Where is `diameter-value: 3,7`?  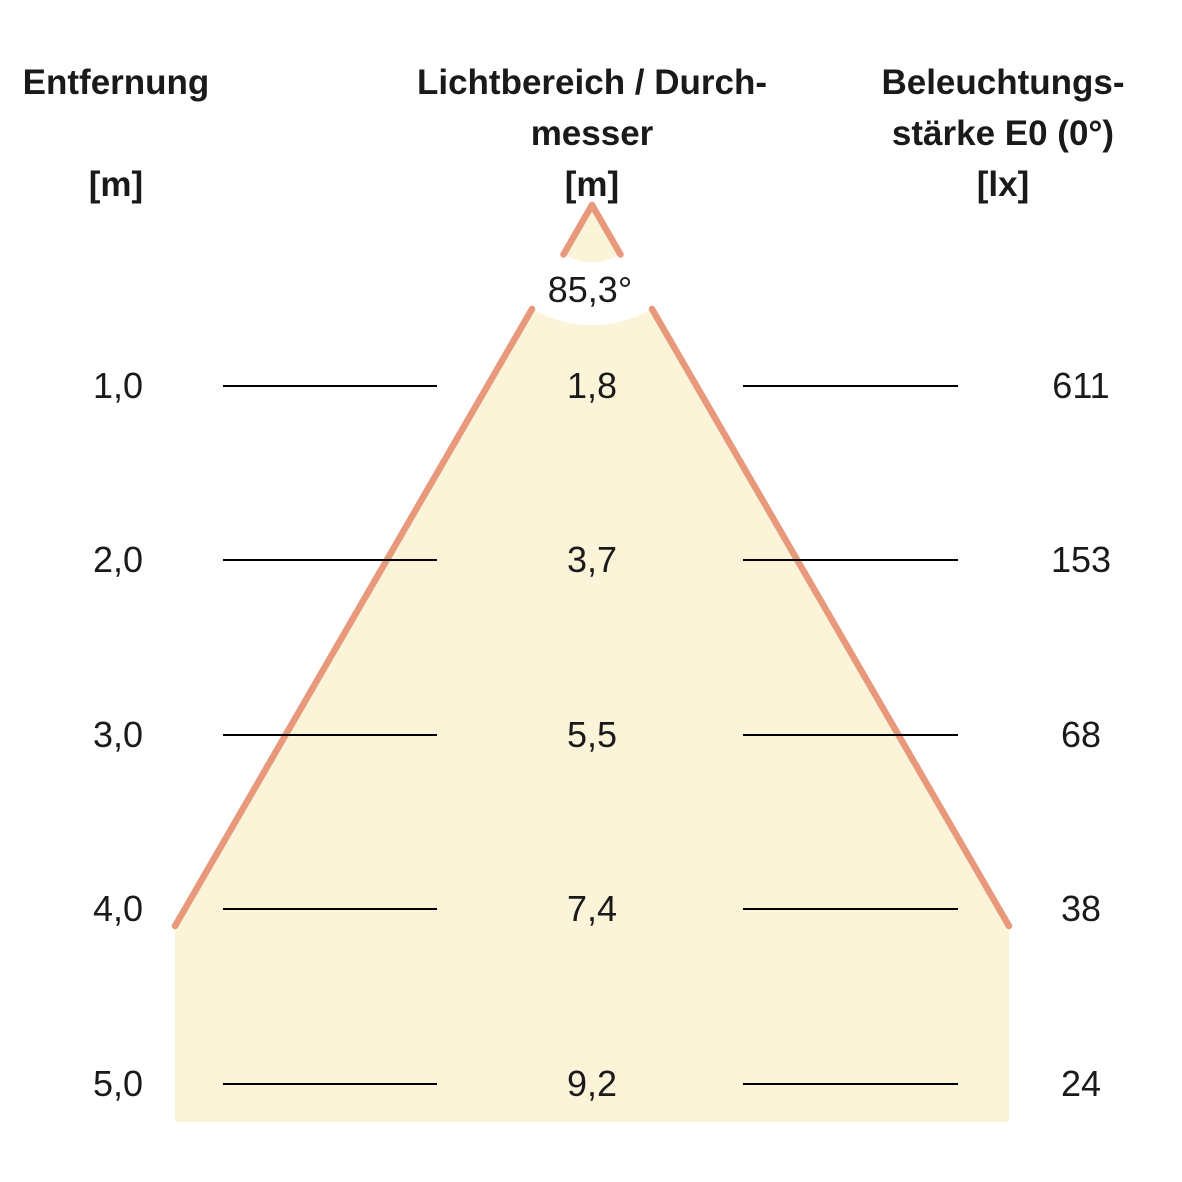 diameter-value: 3,7 is located at coordinates (592, 559).